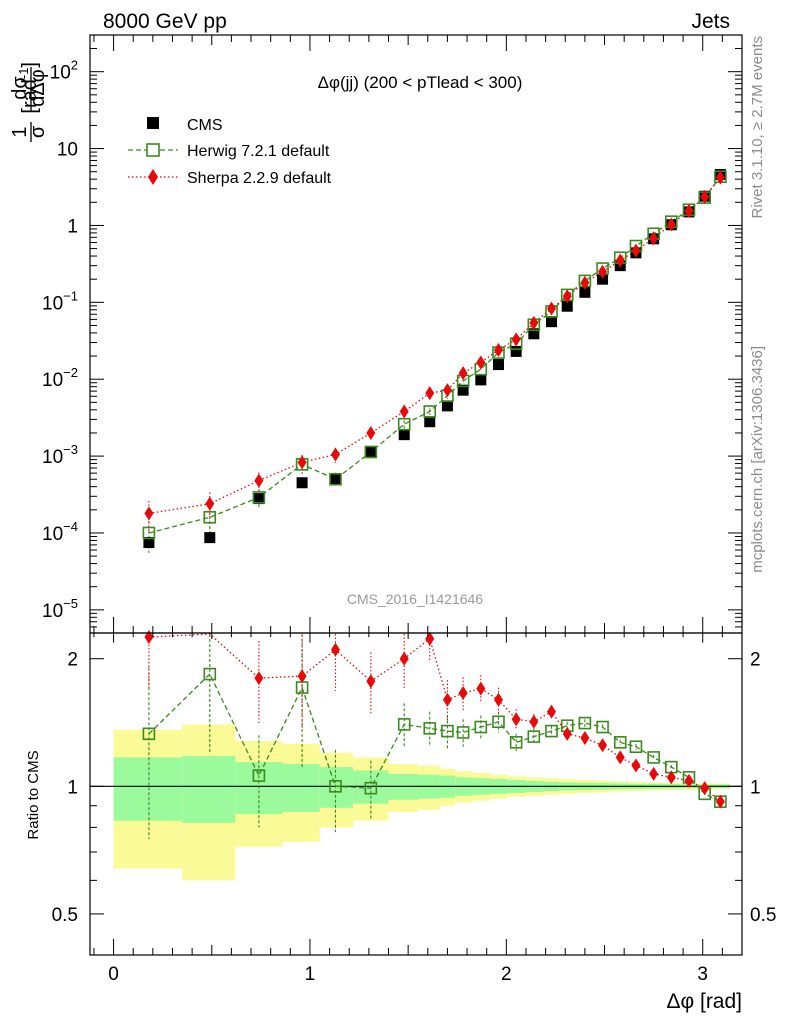  What do you see at coordinates (60, 455) in the screenshot?
I see `main-y-tick-label: 10⁻³` at bounding box center [60, 455].